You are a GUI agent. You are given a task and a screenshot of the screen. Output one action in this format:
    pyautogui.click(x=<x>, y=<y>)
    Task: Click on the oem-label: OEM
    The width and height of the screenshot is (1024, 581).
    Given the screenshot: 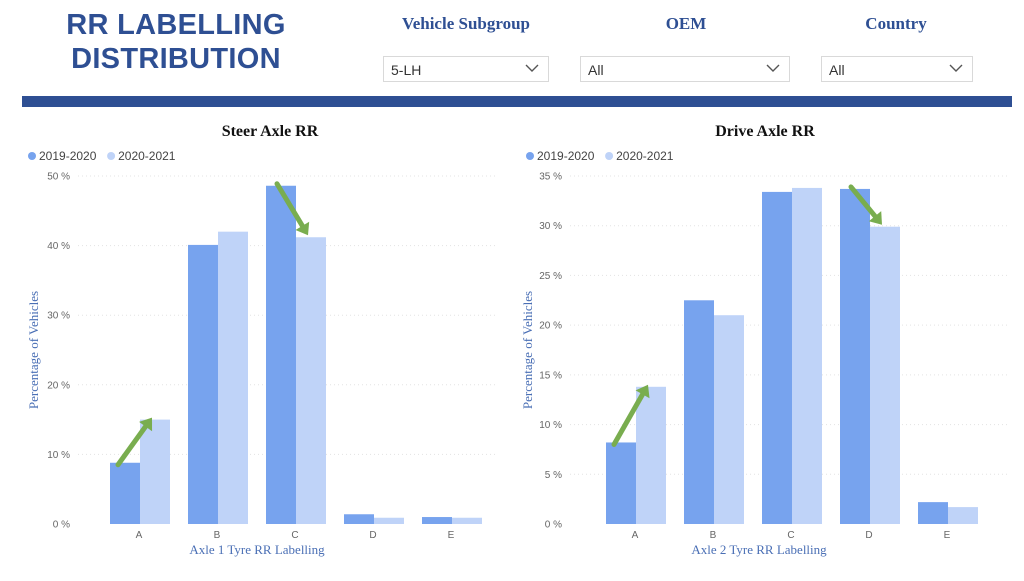 What is the action you would take?
    pyautogui.click(x=686, y=23)
    